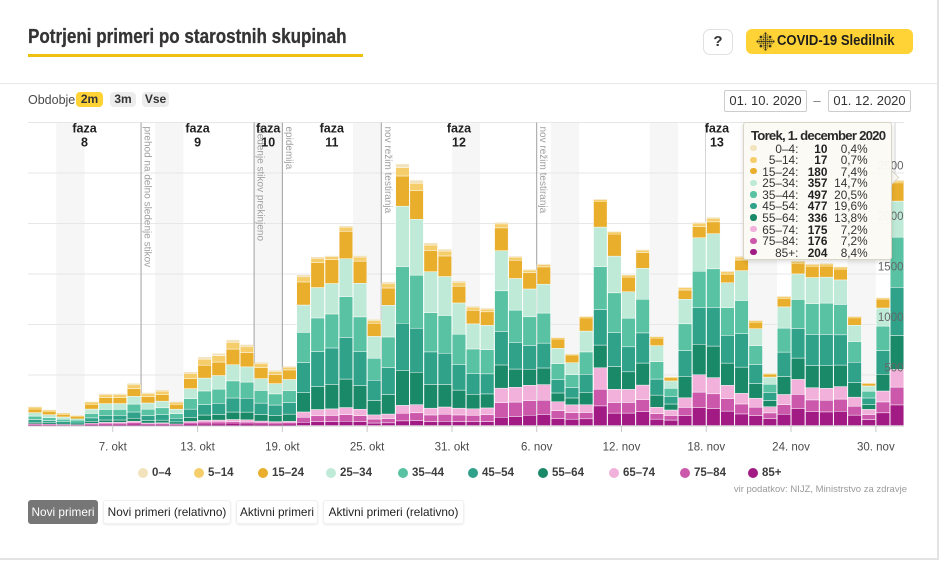  I want to click on svg-text: sledenje stikov prekinjeno, so click(260, 184).